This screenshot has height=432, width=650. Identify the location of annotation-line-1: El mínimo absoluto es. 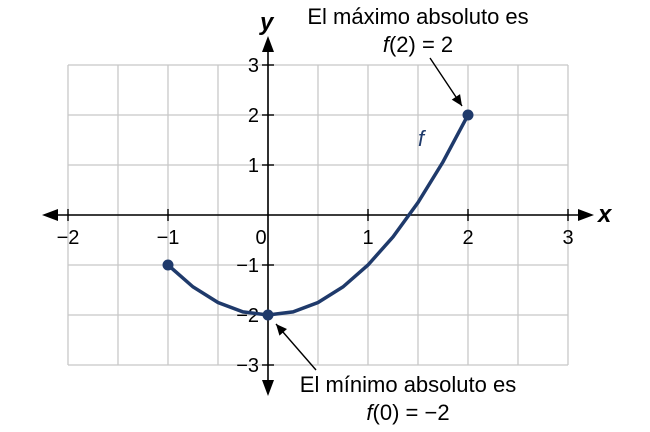
(408, 384).